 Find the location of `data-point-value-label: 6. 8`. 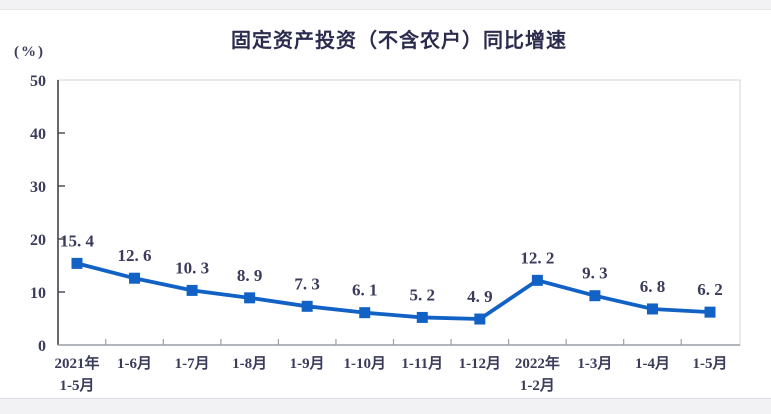

data-point-value-label: 6. 8 is located at coordinates (653, 286).